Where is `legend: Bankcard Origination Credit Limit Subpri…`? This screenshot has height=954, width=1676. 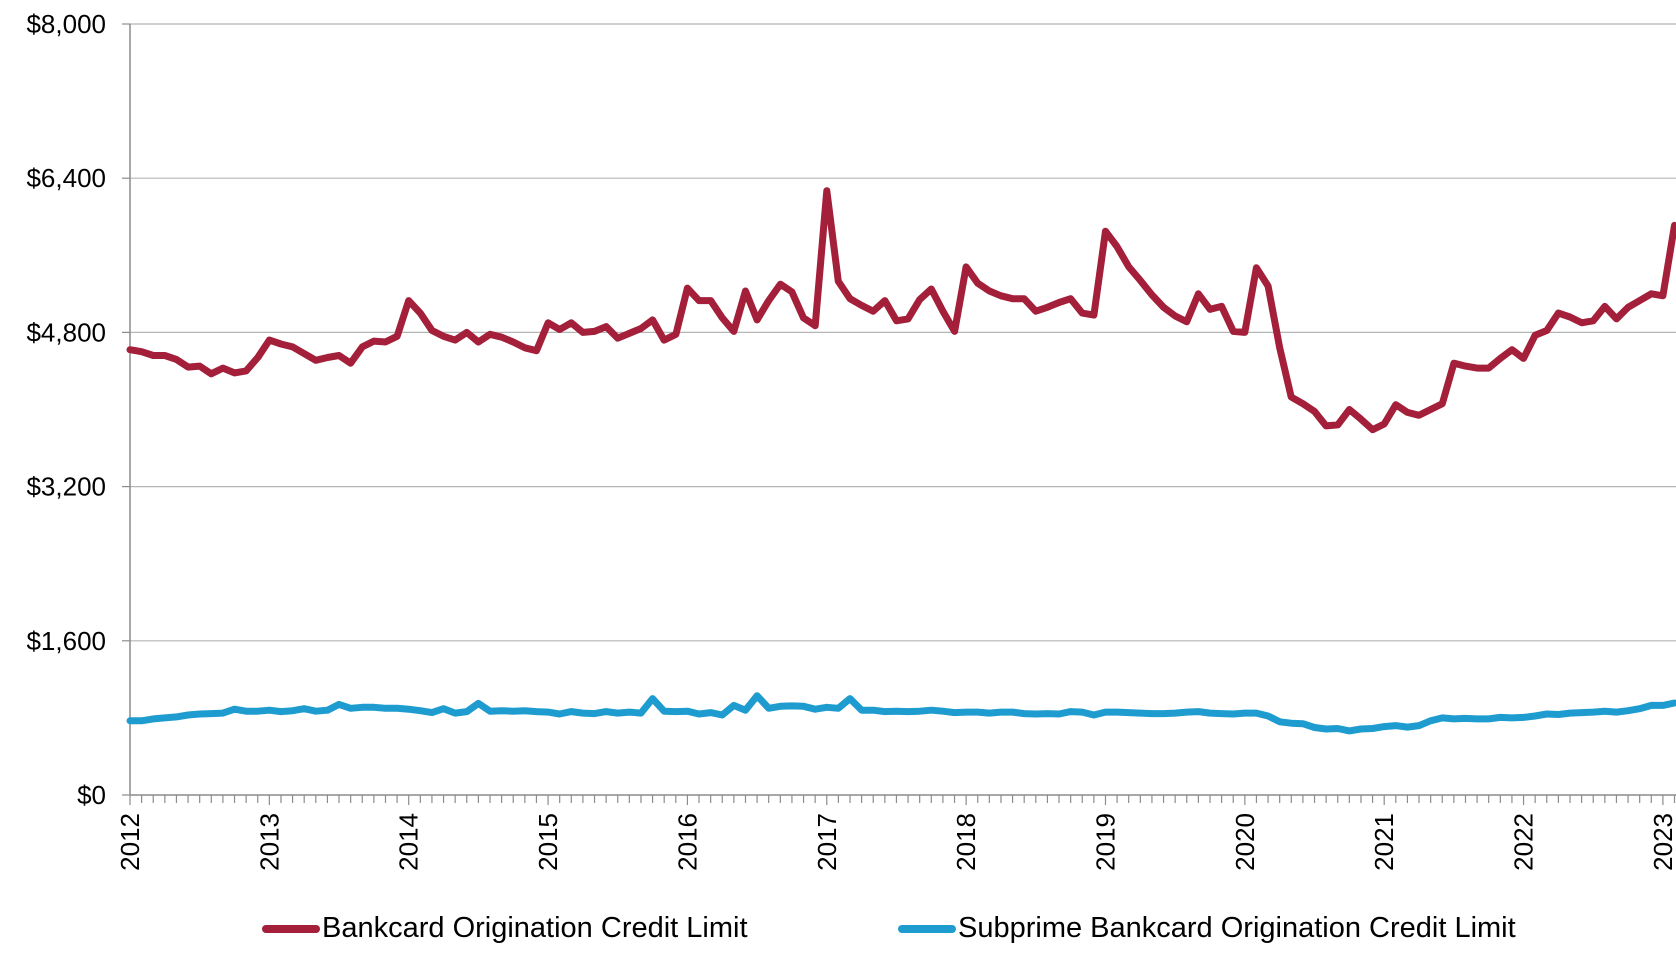 legend: Bankcard Origination Credit Limit Subpri… is located at coordinates (838, 933).